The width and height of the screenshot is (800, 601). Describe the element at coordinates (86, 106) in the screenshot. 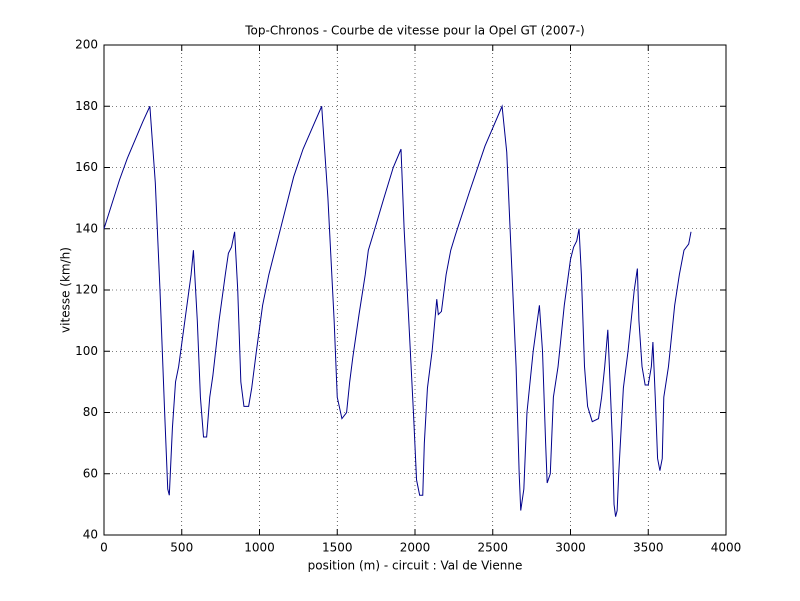

I see `y-tick-label: 180` at that location.